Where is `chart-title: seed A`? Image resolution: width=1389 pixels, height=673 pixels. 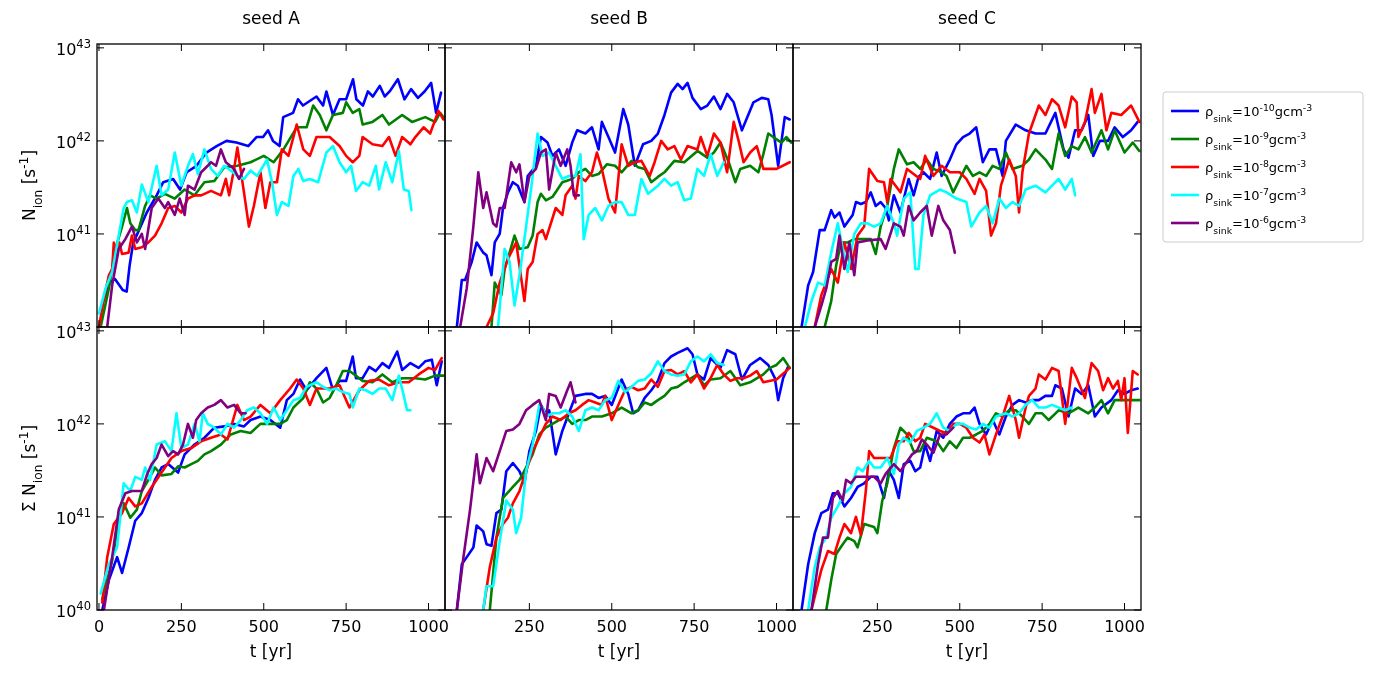 chart-title: seed A is located at coordinates (271, 18).